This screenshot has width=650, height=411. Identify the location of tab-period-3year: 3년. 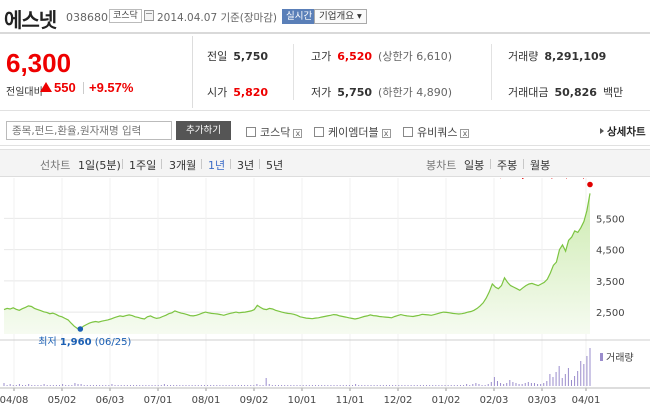
(246, 165).